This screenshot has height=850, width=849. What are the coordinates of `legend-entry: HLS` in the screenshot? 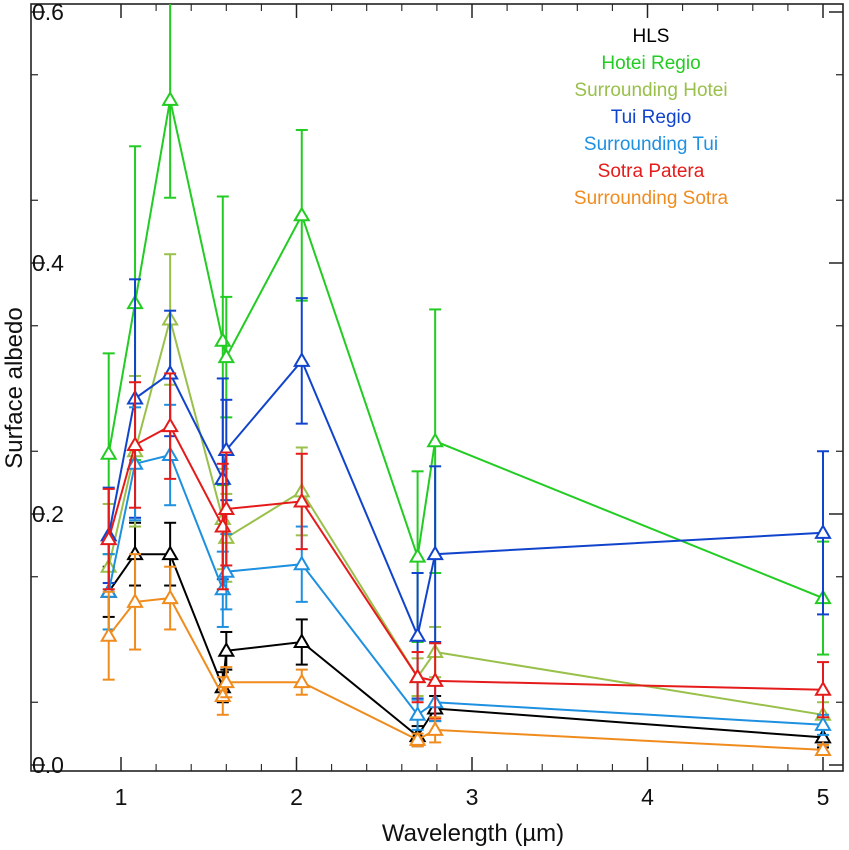 It's located at (651, 36).